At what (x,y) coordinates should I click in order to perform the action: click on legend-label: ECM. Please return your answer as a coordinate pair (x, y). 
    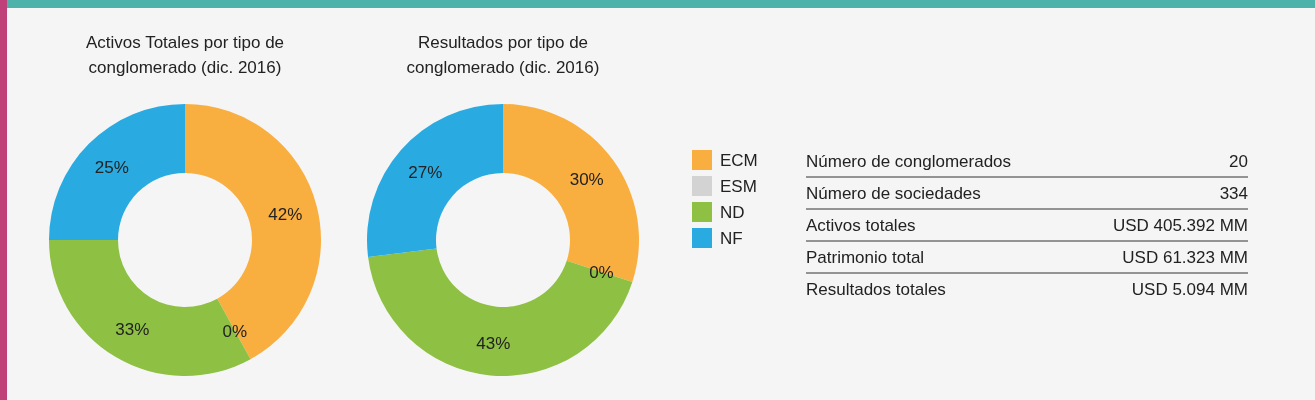
    Looking at the image, I should click on (739, 160).